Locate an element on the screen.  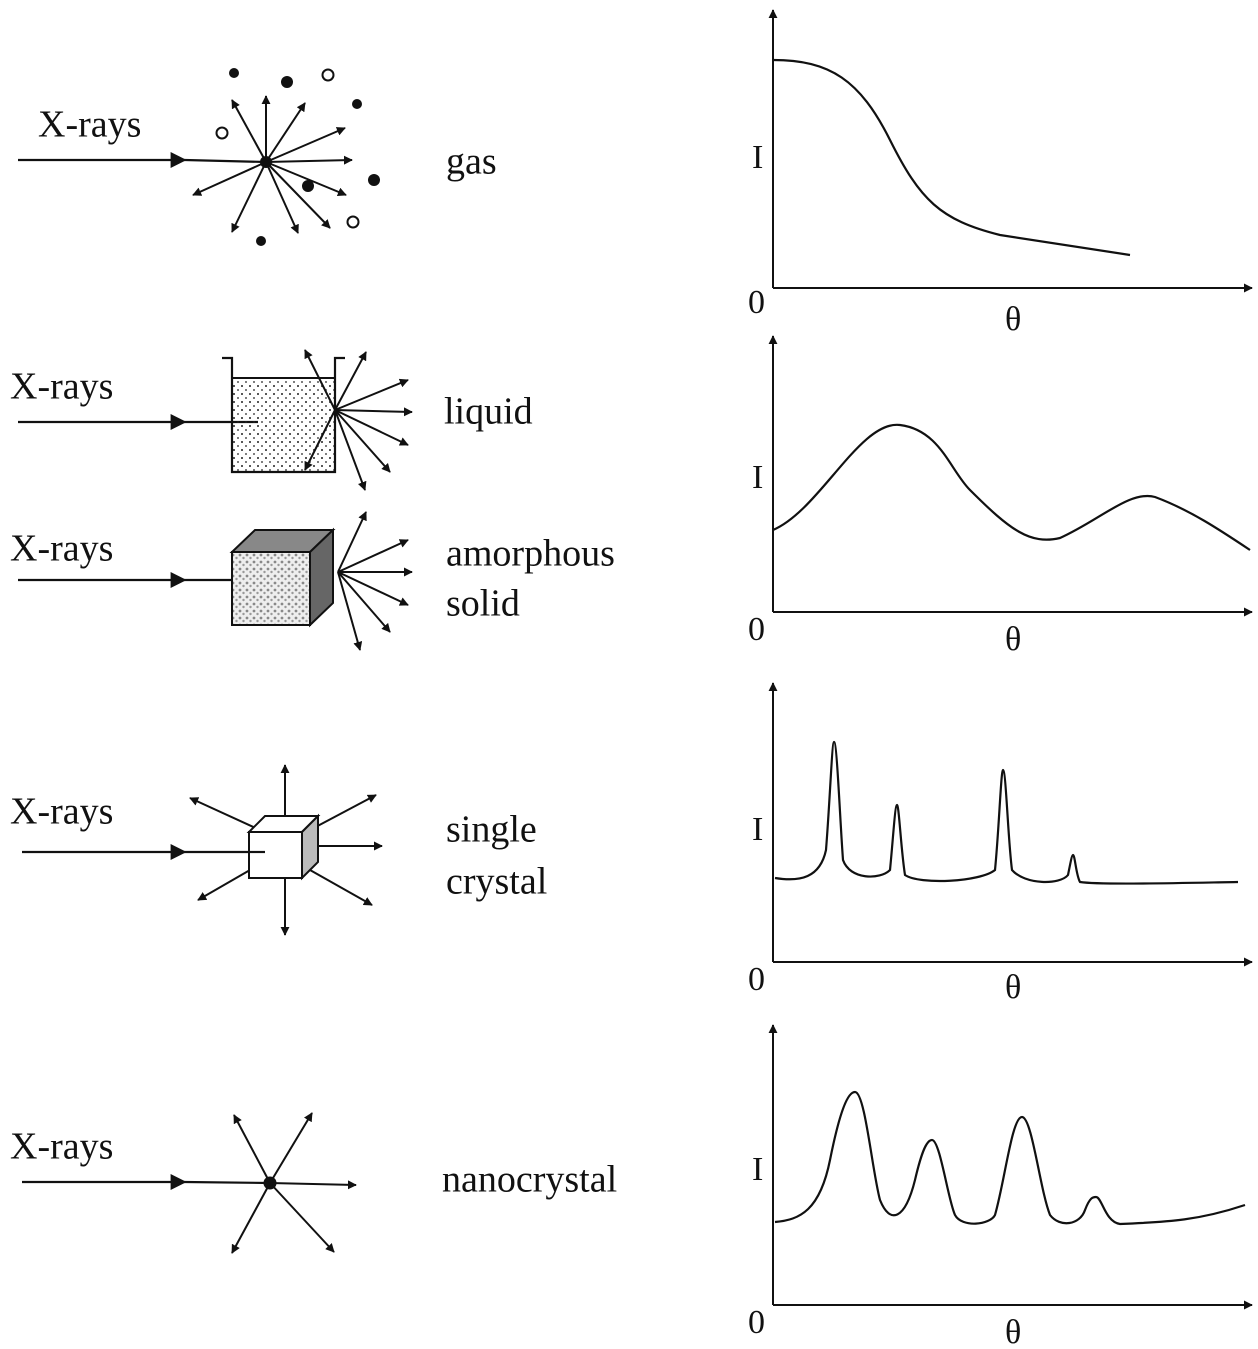
sample-label: nanocrystal is located at coordinates (529, 1180).